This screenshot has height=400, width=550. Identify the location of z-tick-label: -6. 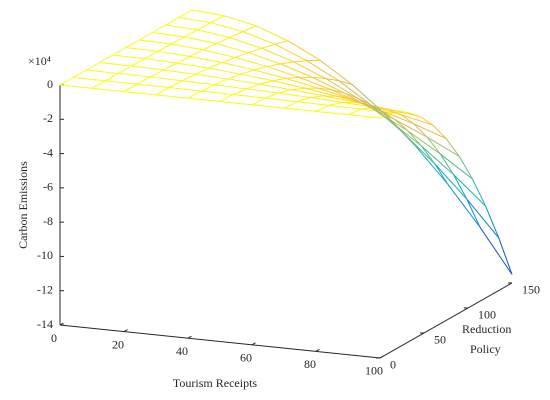
(48, 187).